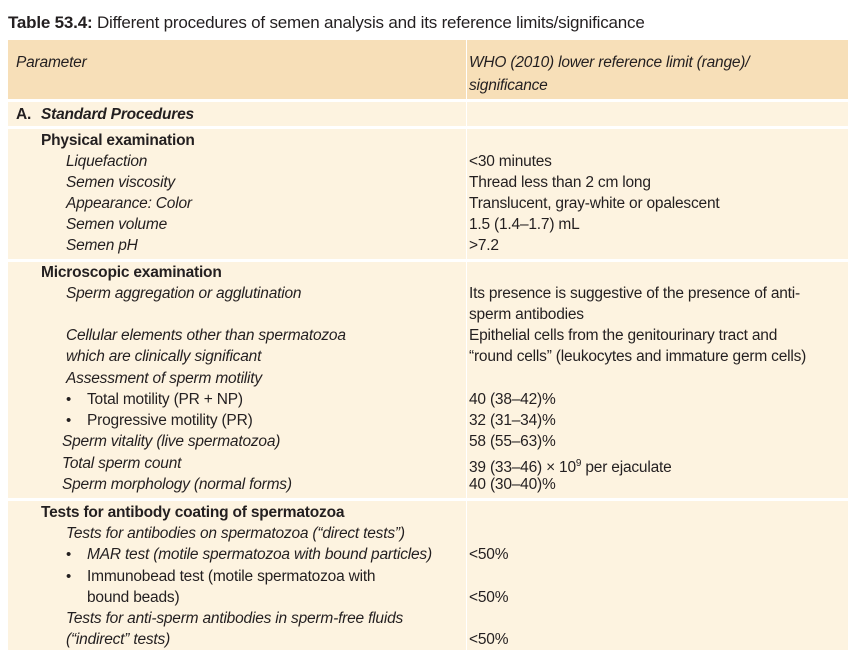 Image resolution: width=854 pixels, height=654 pixels. I want to click on value-semen-viscosity: Thread less than 2 cm long, so click(560, 182).